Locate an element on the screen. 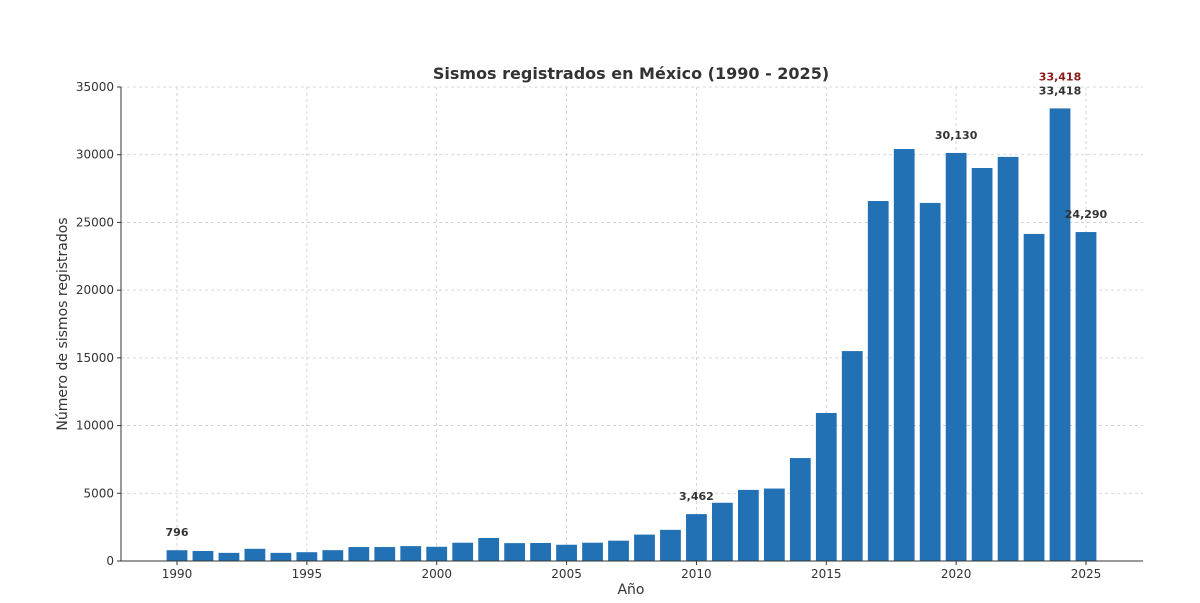 The image size is (1200, 603). bar-2022 is located at coordinates (1008, 358).